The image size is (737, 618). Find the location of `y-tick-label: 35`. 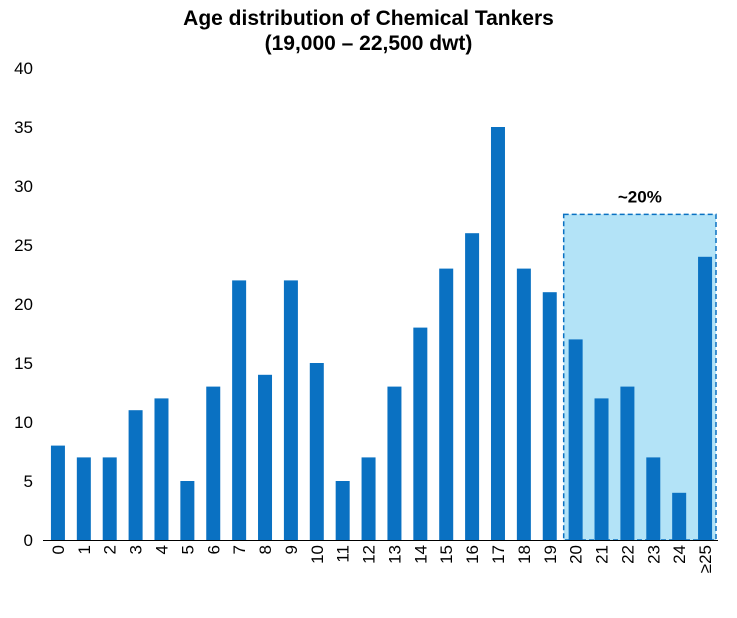

y-tick-label: 35 is located at coordinates (23, 127).